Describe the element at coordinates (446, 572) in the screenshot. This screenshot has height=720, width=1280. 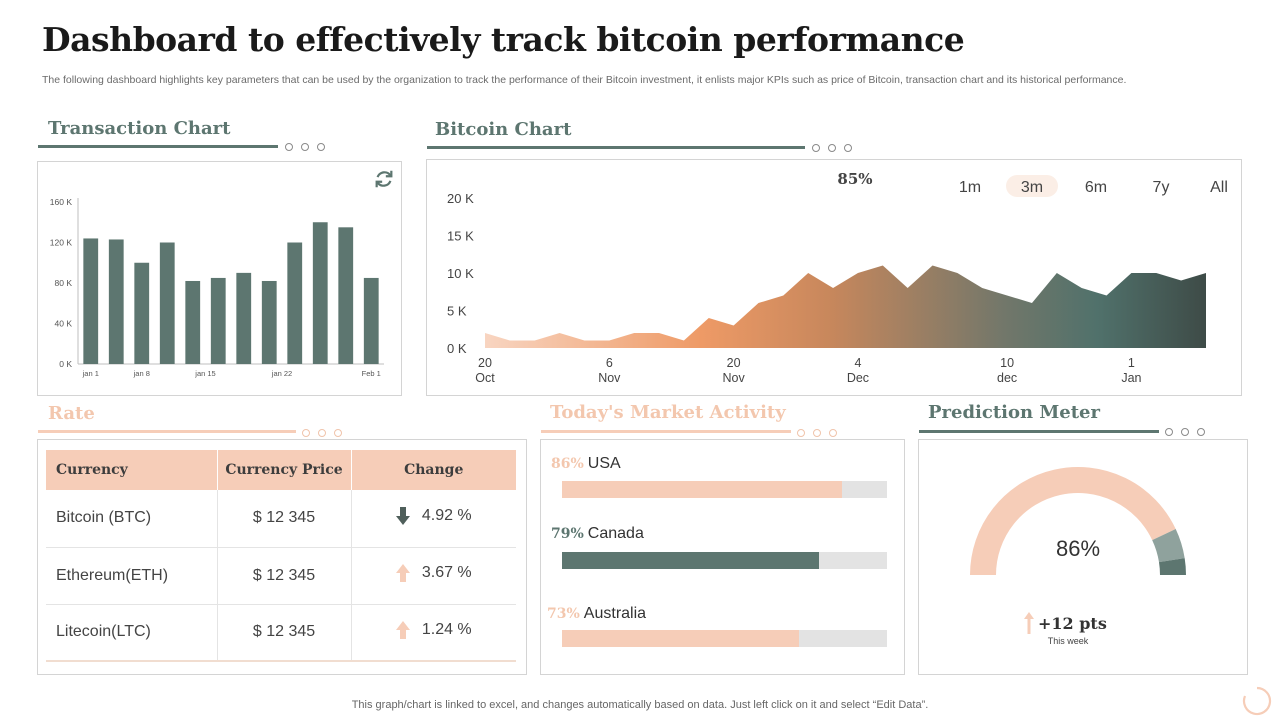
I see `change-value: 3.67 %` at that location.